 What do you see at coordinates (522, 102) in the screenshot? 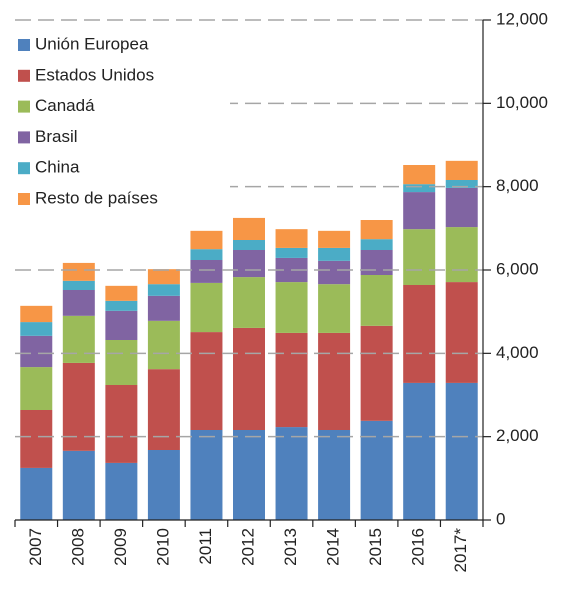
I see `y-tick-label: 10,000` at bounding box center [522, 102].